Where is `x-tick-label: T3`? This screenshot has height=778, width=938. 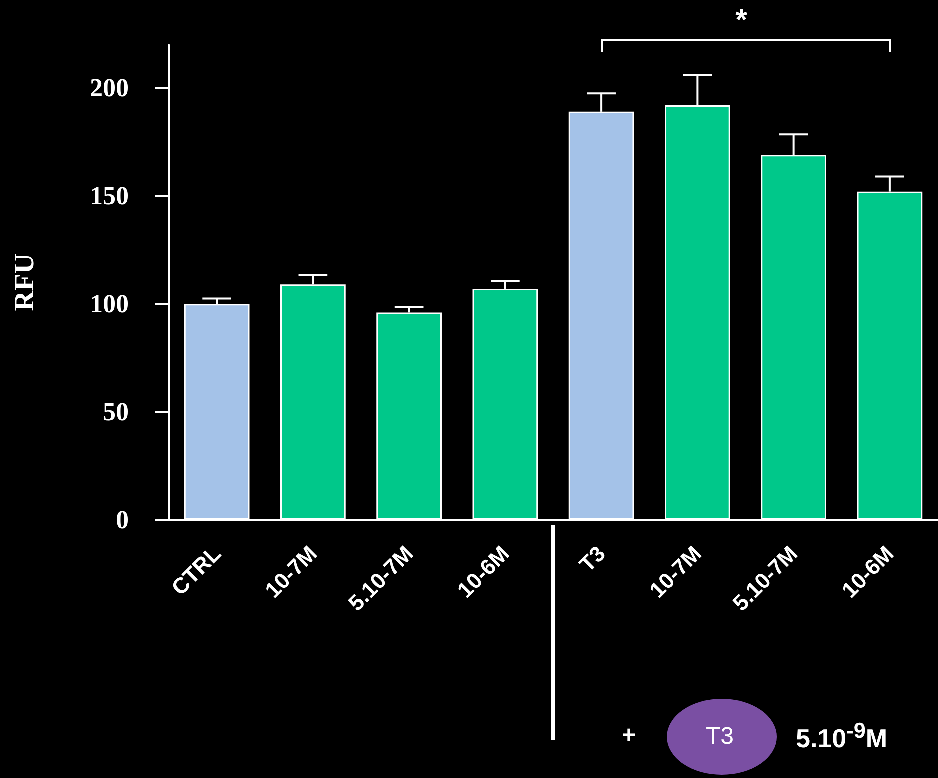
x-tick-label: T3 is located at coordinates (592, 559).